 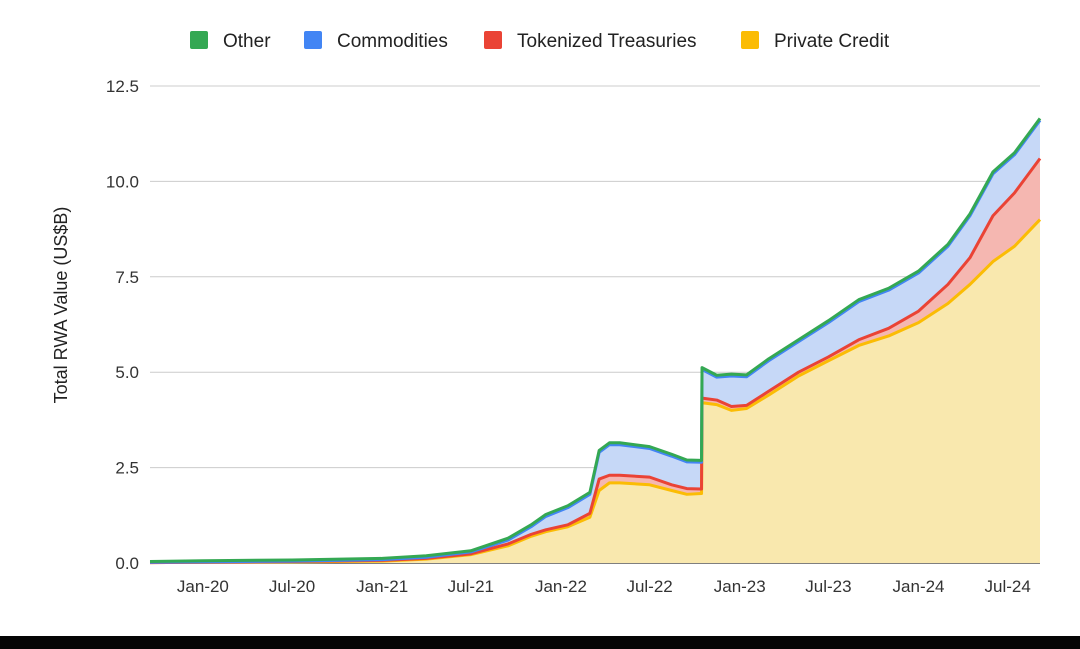 I want to click on watermark: @ Jason_Grace, so click(x=969, y=626).